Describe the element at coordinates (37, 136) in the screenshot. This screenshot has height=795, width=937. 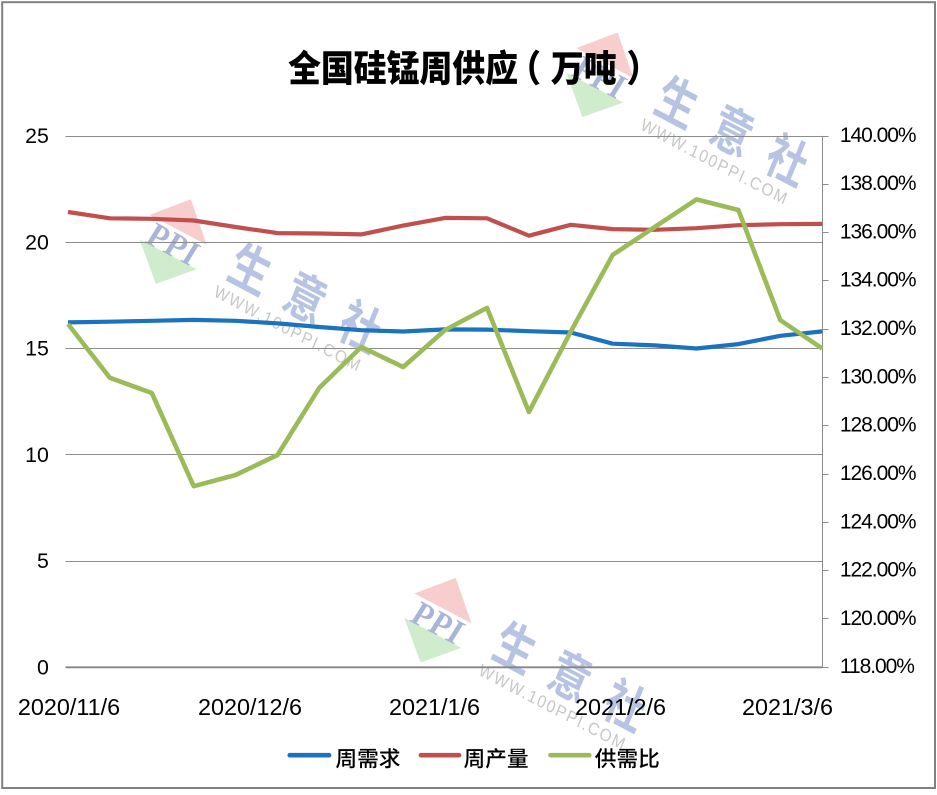
I see `svg-text: 25` at that location.